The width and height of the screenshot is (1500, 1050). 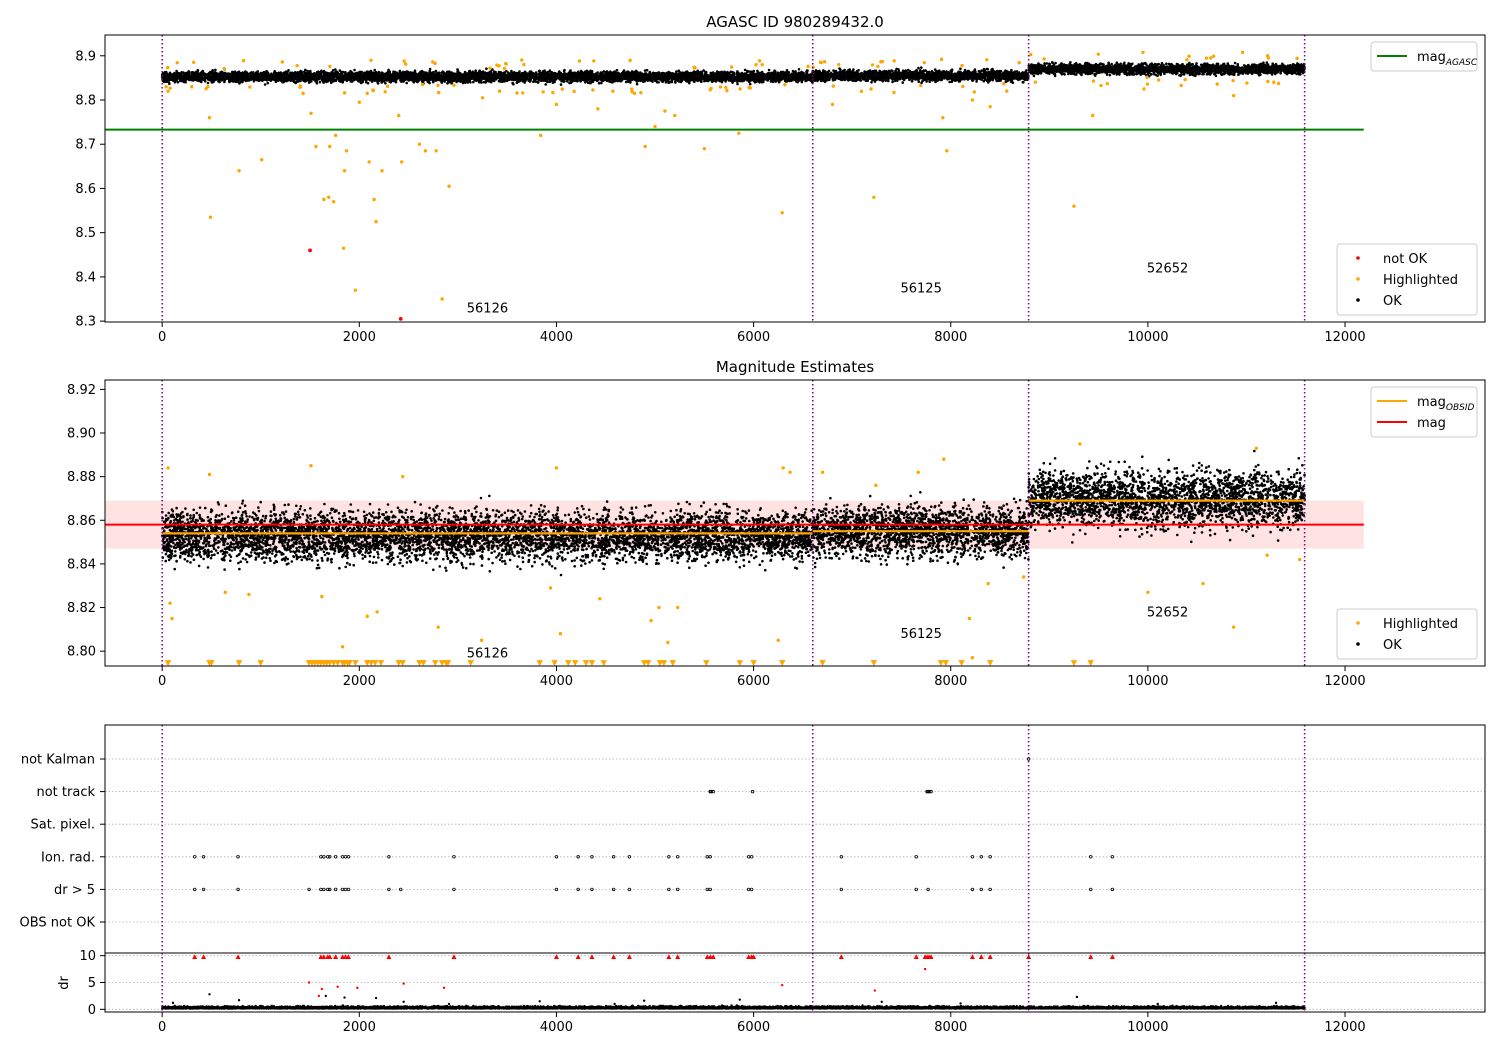 I want to click on agasc-obsid-label: 56125, so click(x=920, y=288).